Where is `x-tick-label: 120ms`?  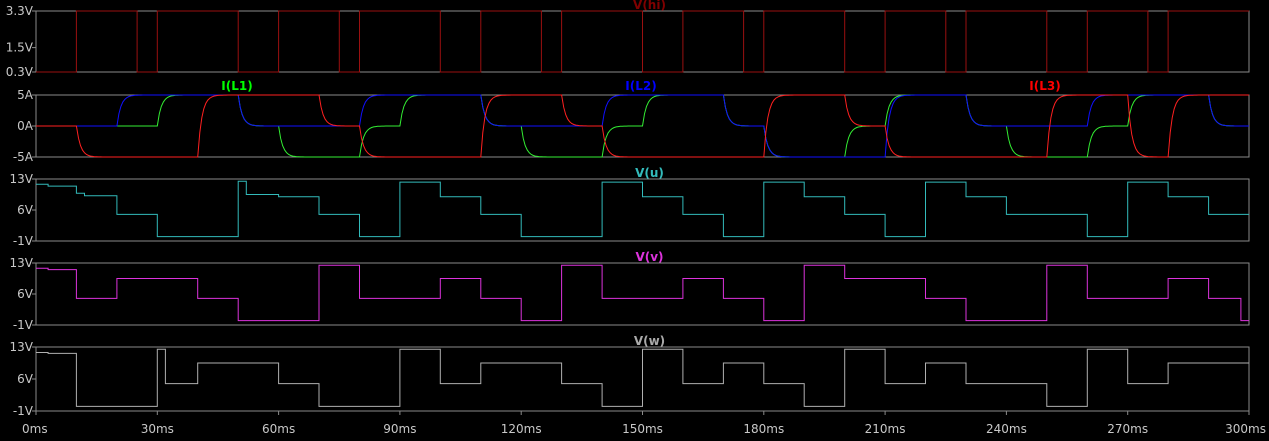 x-tick-label: 120ms is located at coordinates (521, 429).